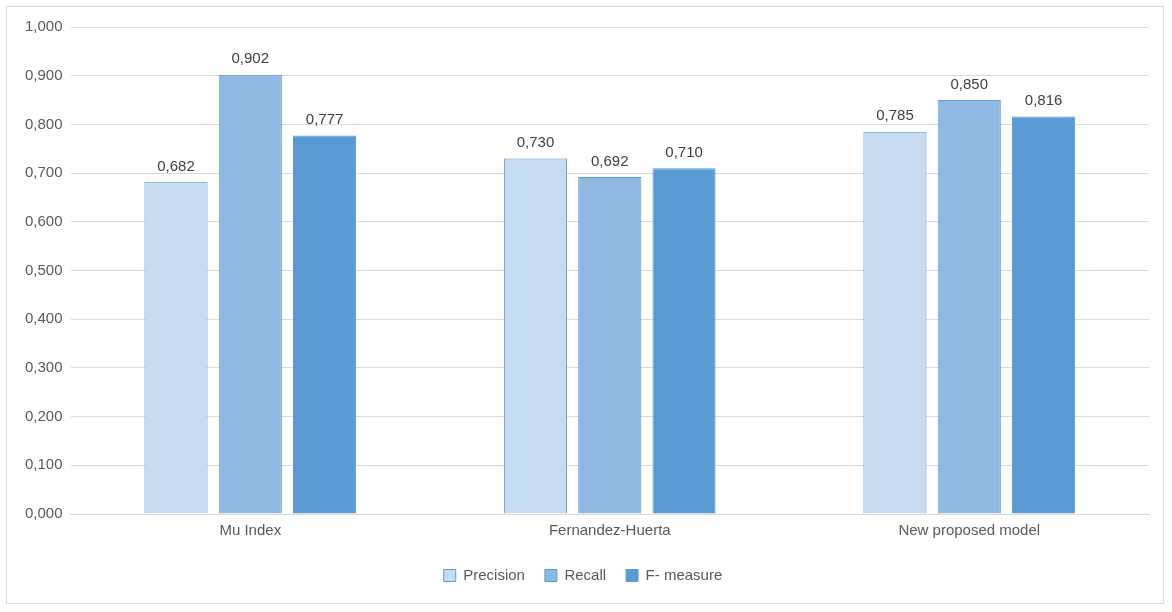 This screenshot has height=612, width=1172. I want to click on legend-label: F- measure, so click(684, 574).